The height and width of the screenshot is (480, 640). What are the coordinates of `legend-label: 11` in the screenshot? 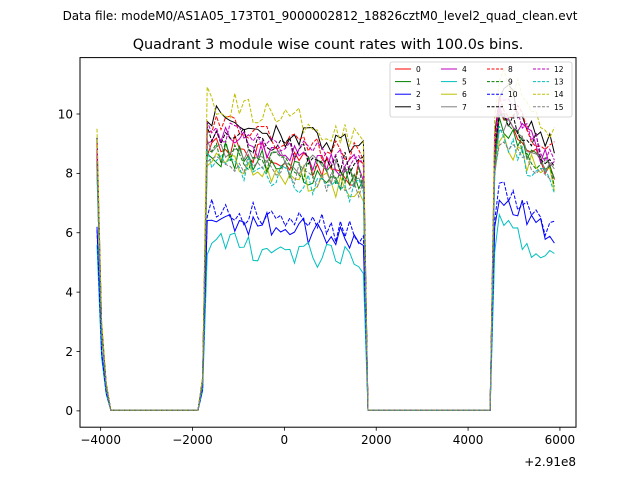 It's located at (513, 107).